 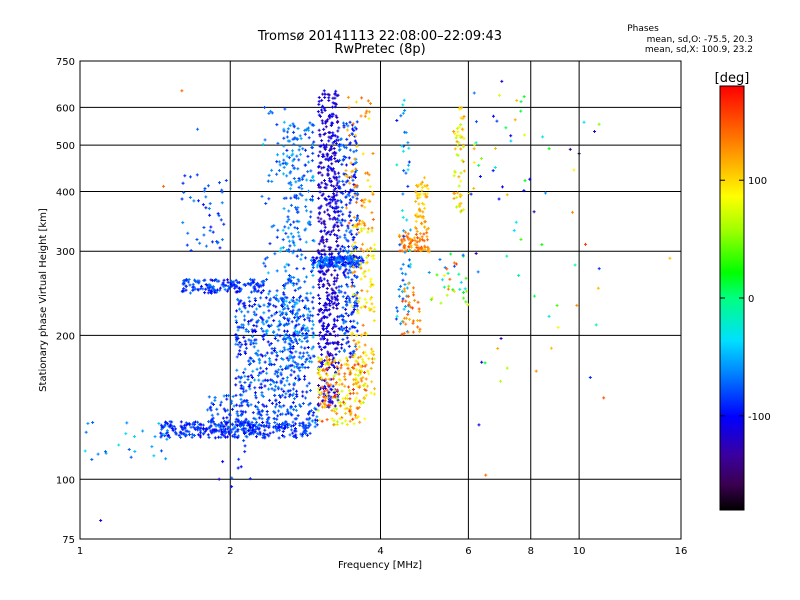 What do you see at coordinates (65, 192) in the screenshot?
I see `y-tick-label: 400` at bounding box center [65, 192].